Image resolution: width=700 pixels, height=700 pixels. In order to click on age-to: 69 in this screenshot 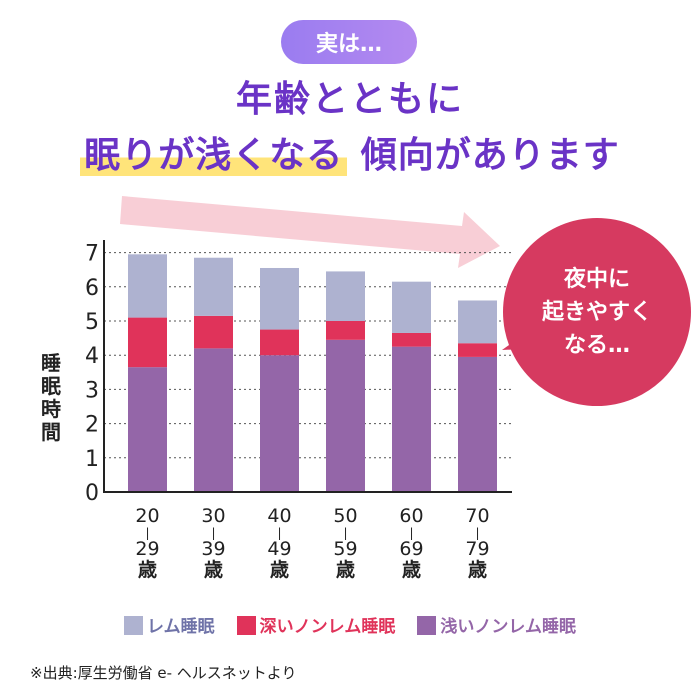, I will do `click(411, 549)`.